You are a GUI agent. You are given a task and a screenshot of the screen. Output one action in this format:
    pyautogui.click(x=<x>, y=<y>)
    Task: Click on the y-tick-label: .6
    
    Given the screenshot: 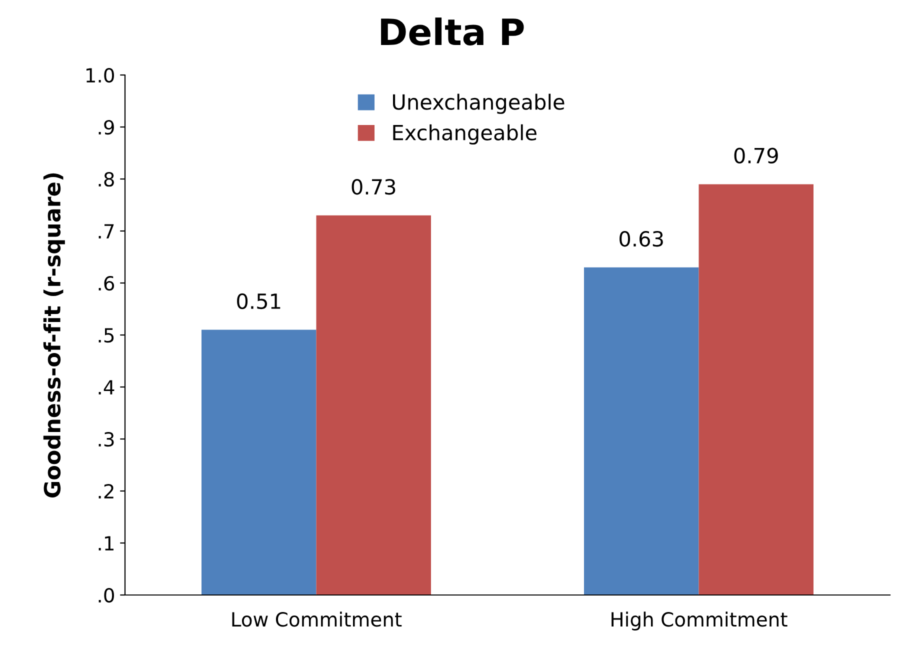 What is the action you would take?
    pyautogui.click(x=106, y=283)
    